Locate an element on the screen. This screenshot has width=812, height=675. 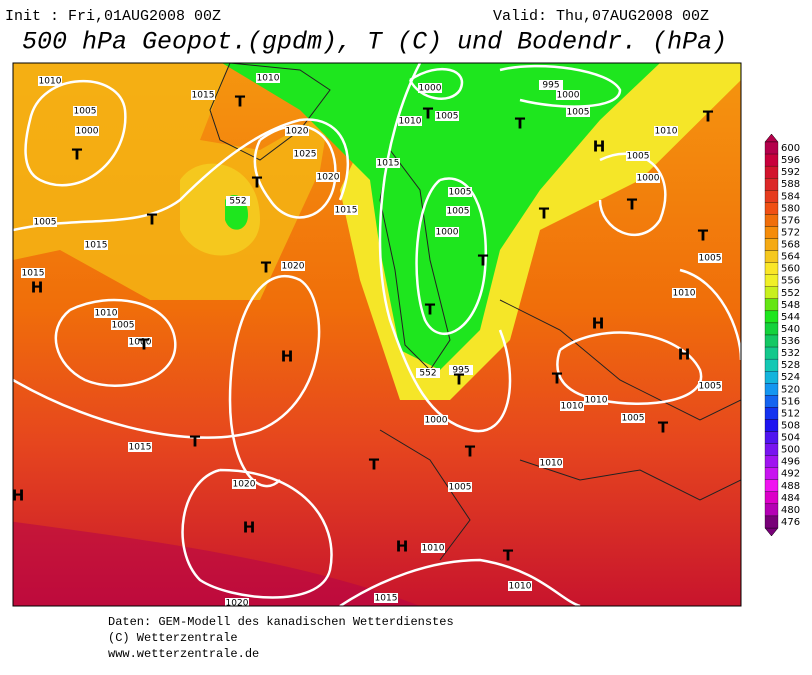
colorbar-label: 588 is located at coordinates (790, 184).